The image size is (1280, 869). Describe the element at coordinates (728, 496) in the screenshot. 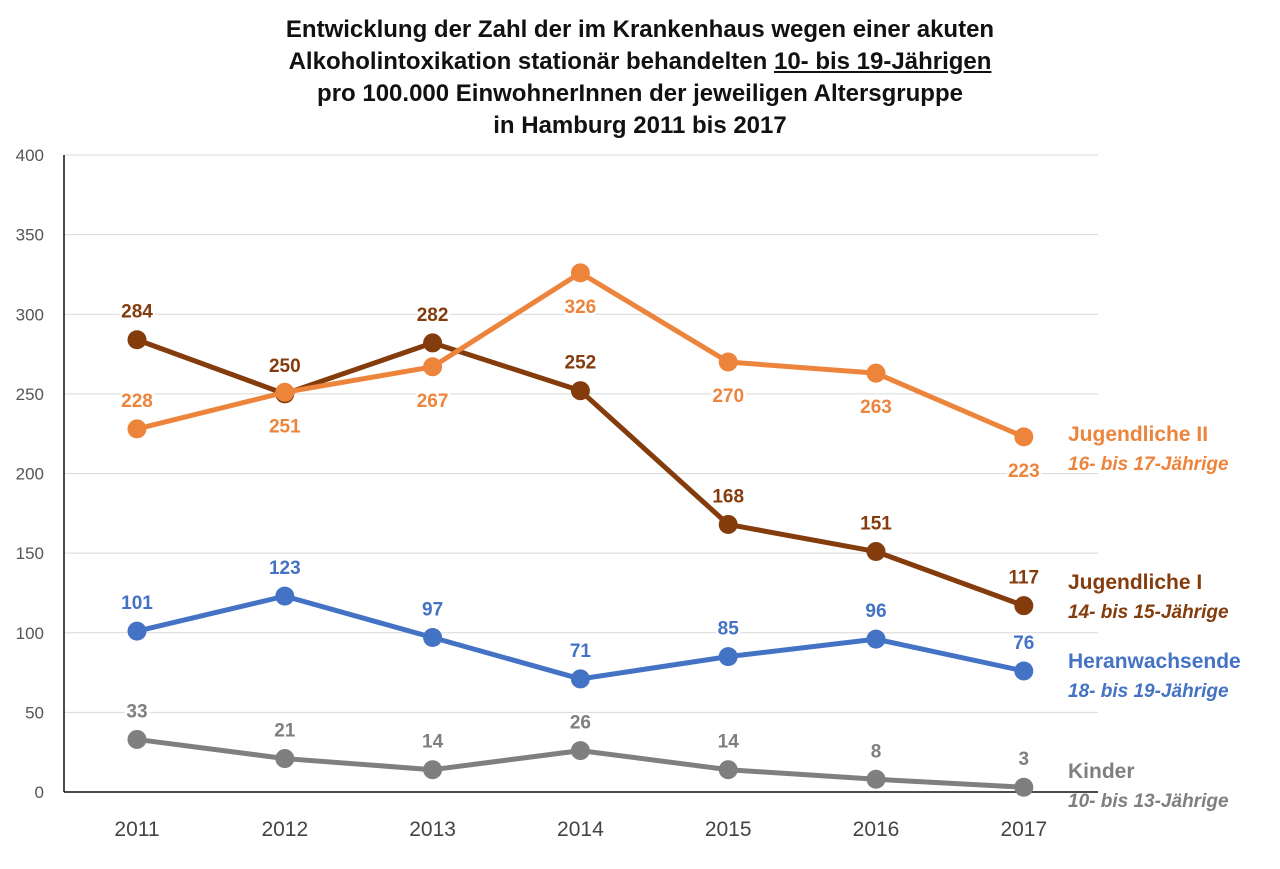

I see `data-label: 168` at that location.